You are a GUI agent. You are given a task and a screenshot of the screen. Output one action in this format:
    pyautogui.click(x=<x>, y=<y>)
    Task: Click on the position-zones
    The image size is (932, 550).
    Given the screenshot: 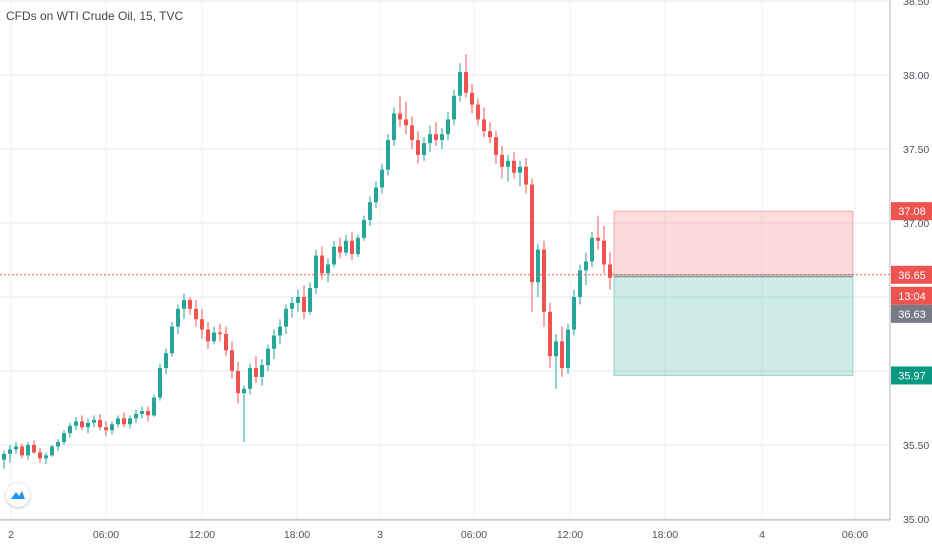 What is the action you would take?
    pyautogui.click(x=733, y=293)
    